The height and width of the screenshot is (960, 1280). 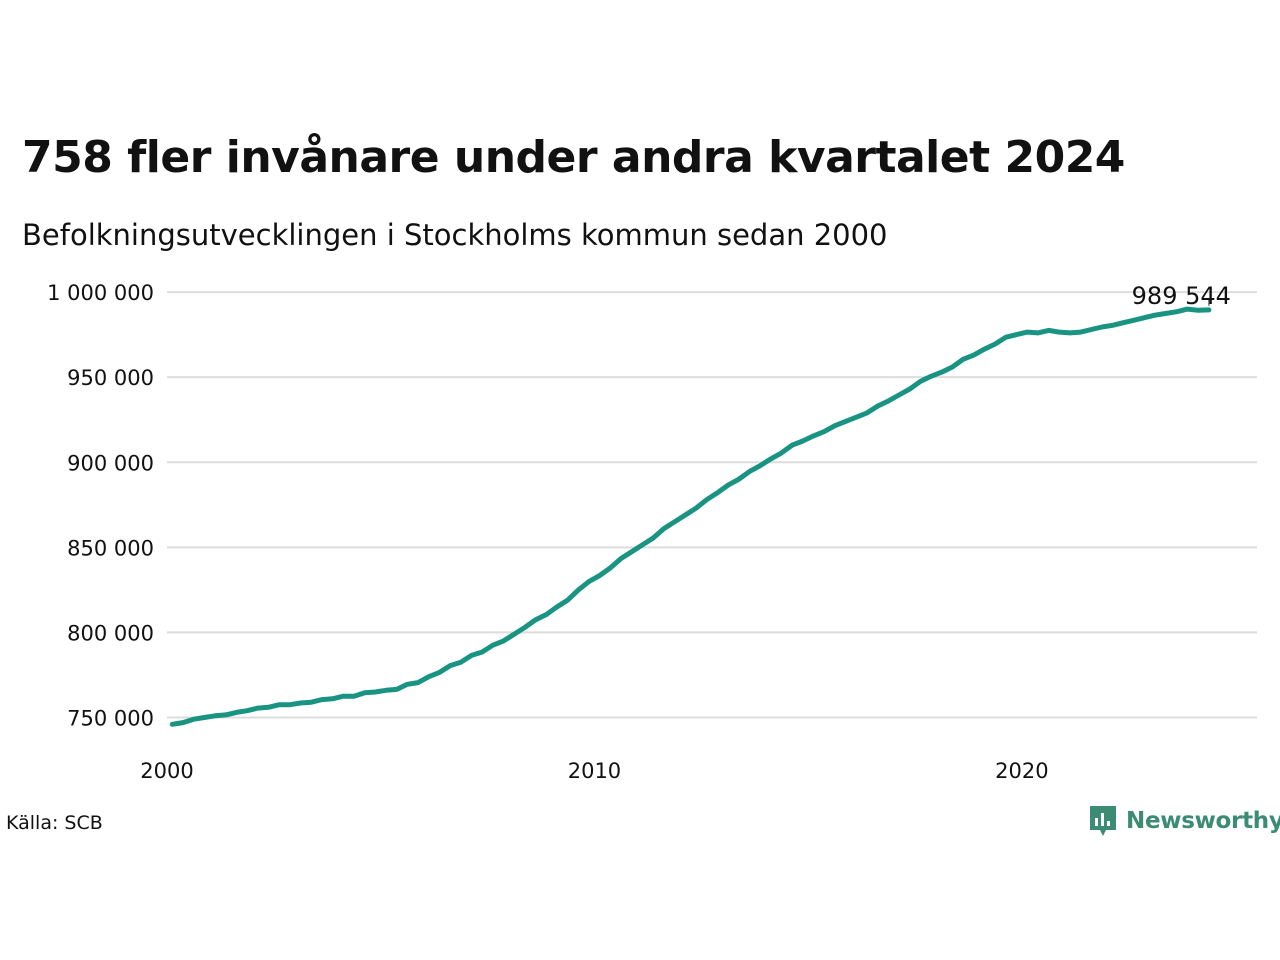 I want to click on y-tick-label: 950 000, so click(x=110, y=378).